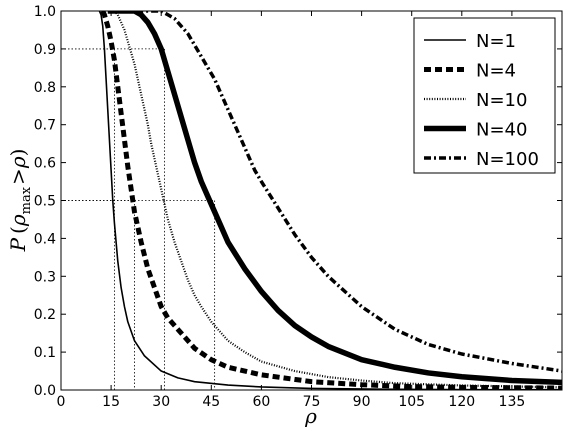 The width and height of the screenshot is (576, 432). Describe the element at coordinates (211, 402) in the screenshot. I see `x-tick-label: 45` at that location.